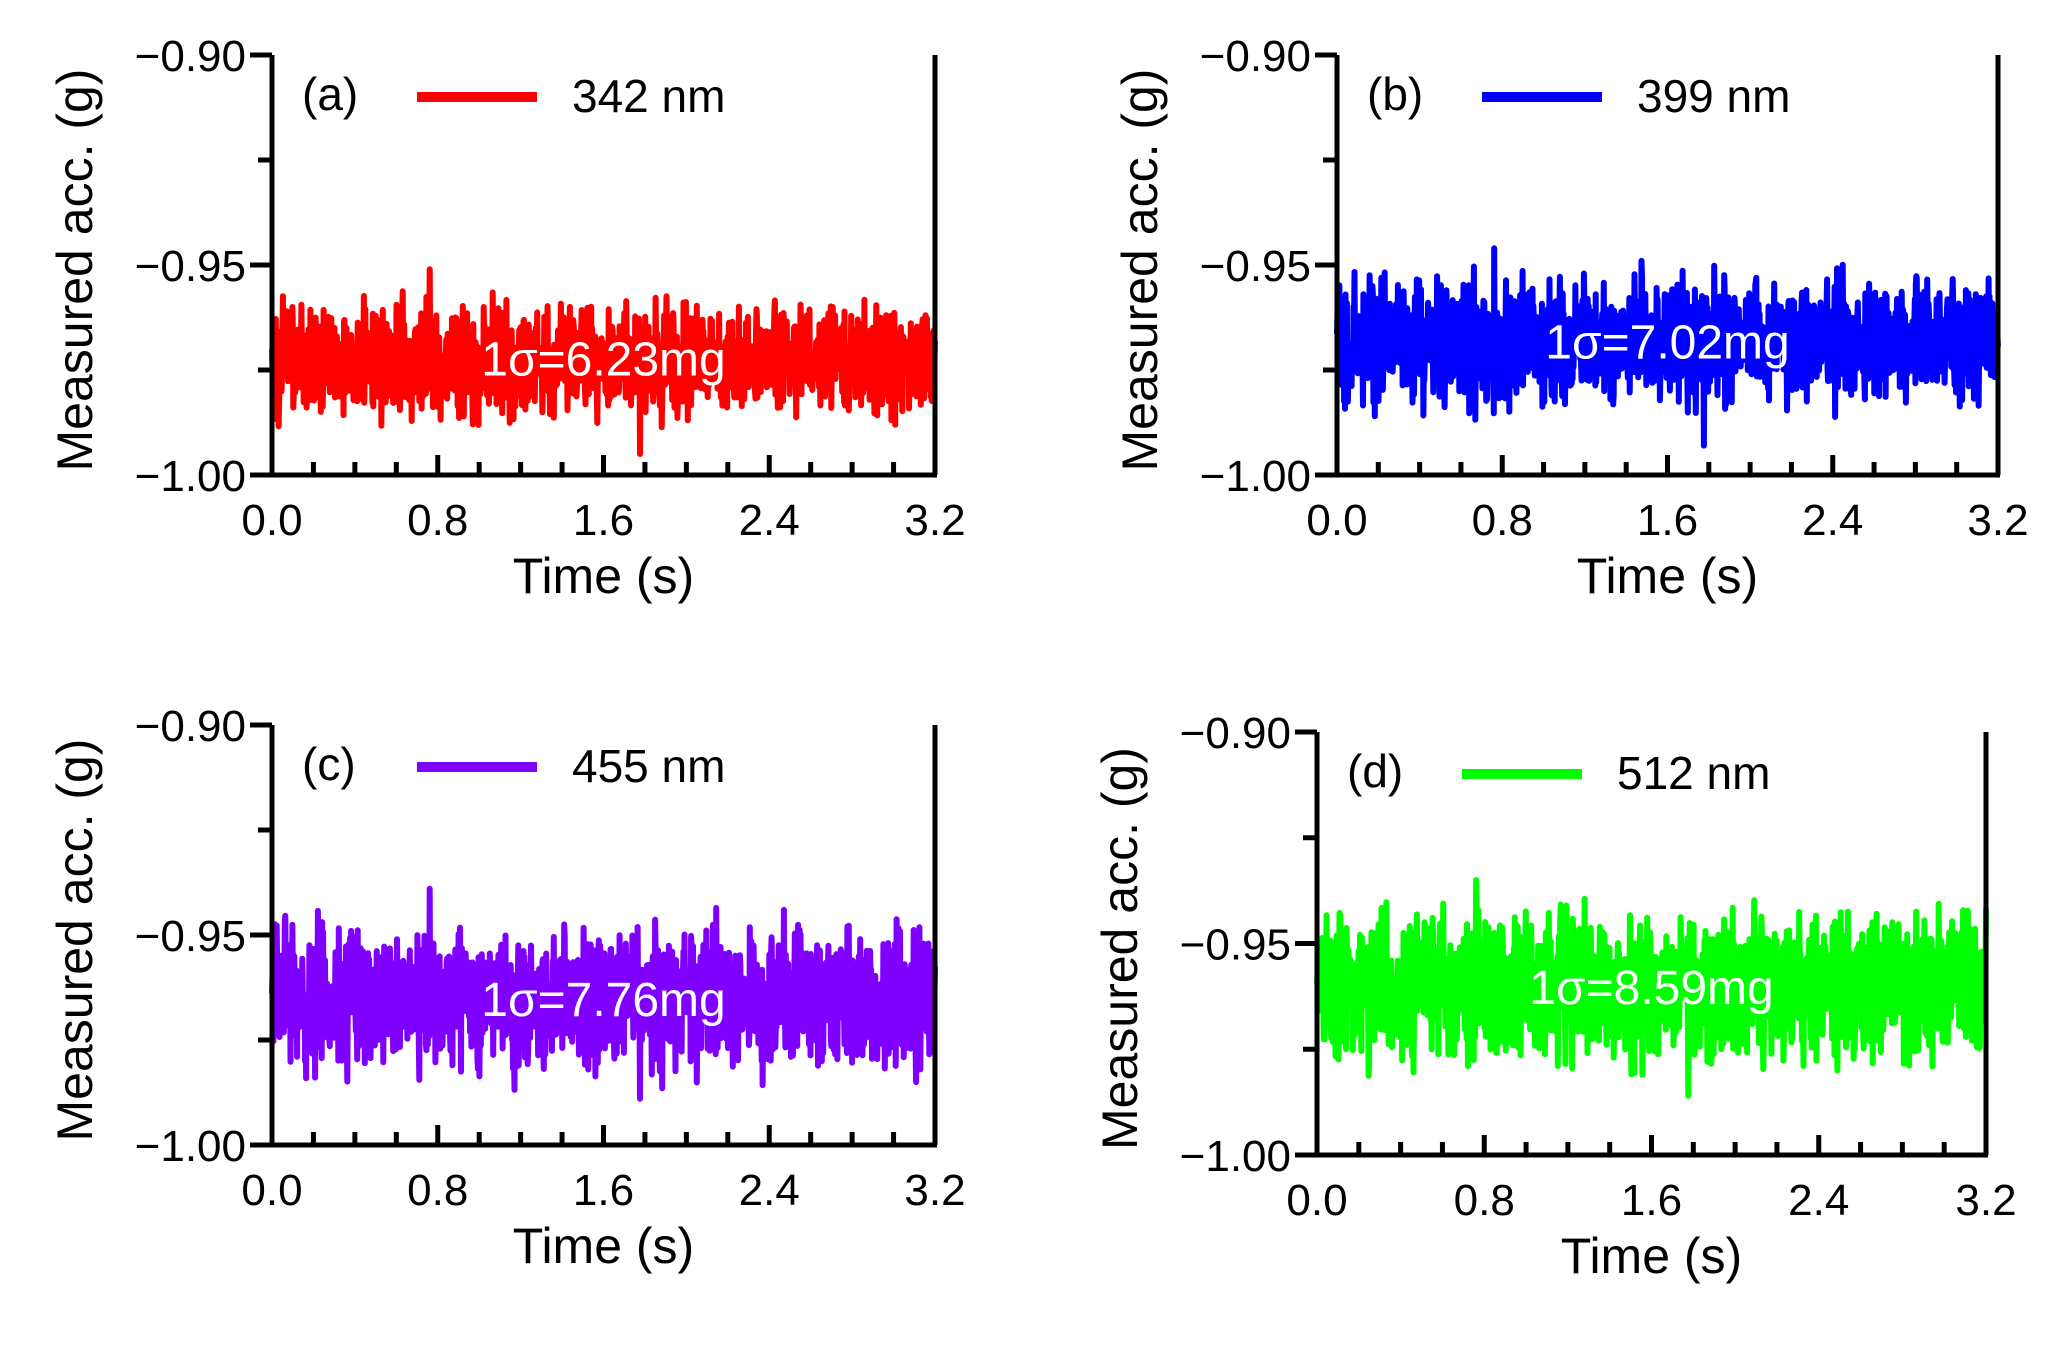  Describe the element at coordinates (603, 1000) in the screenshot. I see `sigma-annotation: 1σ=7.76mg` at that location.